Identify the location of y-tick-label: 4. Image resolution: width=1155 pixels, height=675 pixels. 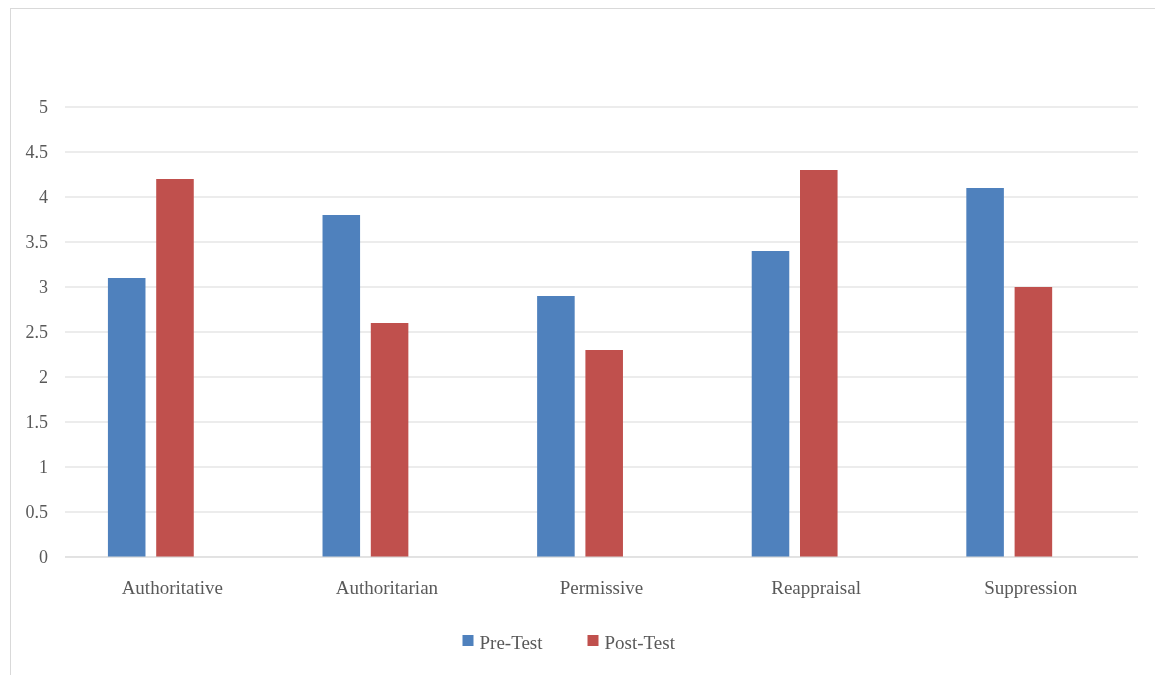
(43, 197).